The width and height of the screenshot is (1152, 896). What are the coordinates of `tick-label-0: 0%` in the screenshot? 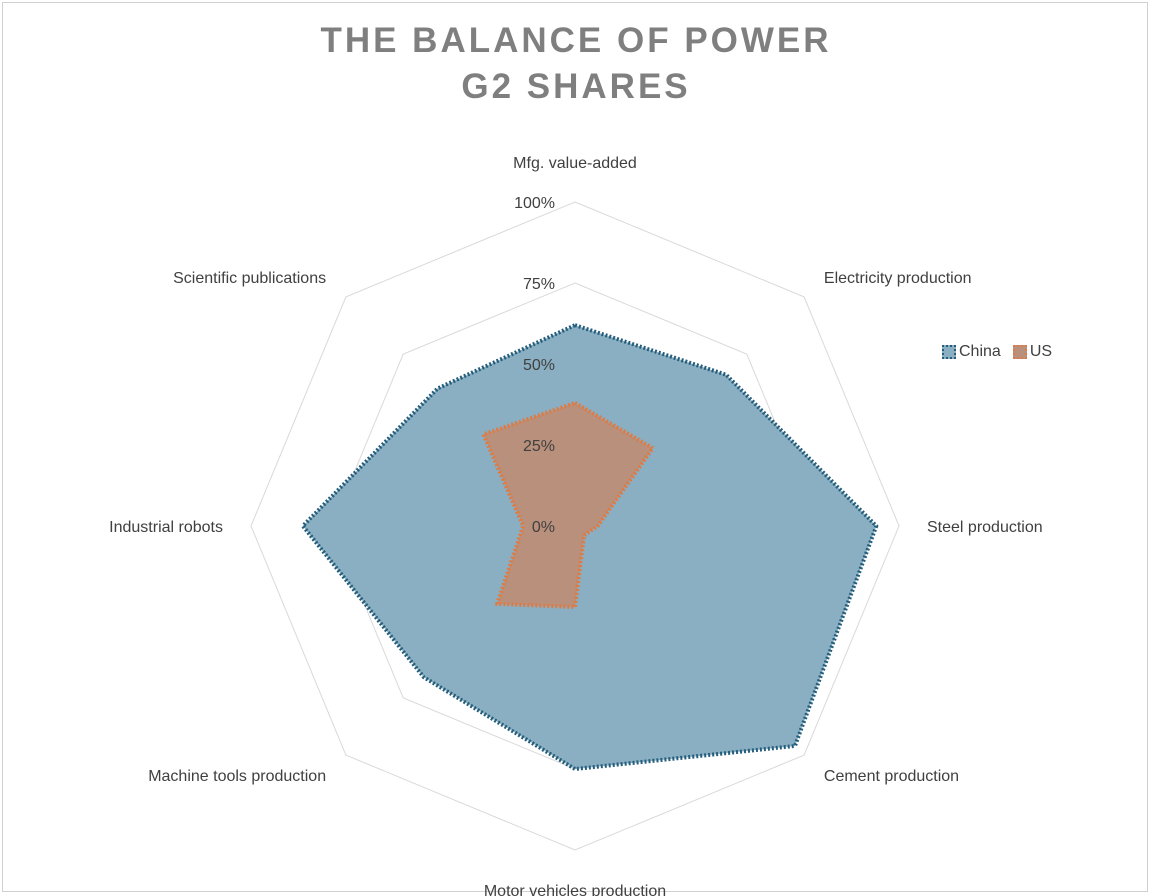 It's located at (543, 527).